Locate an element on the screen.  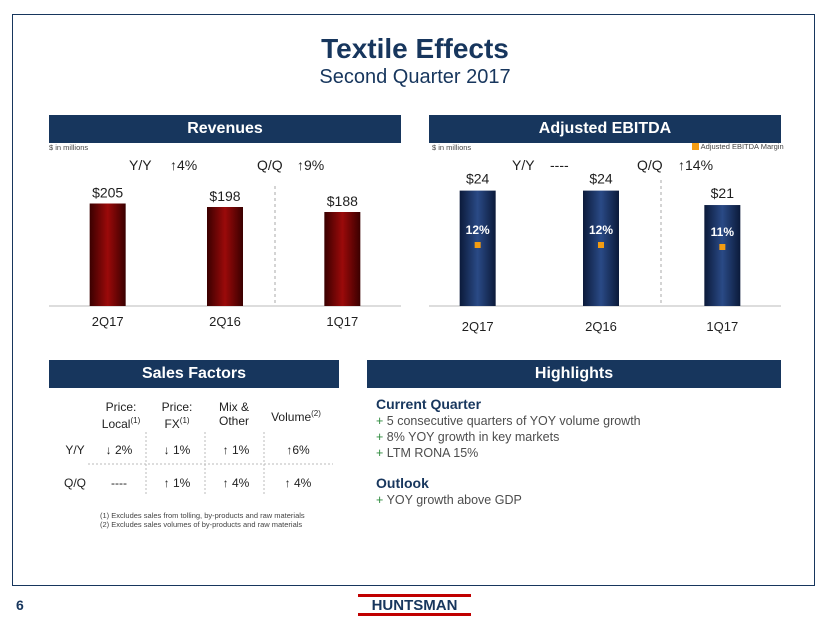
cell-qq-mix-other: ↑ 4% is located at coordinates (236, 483).